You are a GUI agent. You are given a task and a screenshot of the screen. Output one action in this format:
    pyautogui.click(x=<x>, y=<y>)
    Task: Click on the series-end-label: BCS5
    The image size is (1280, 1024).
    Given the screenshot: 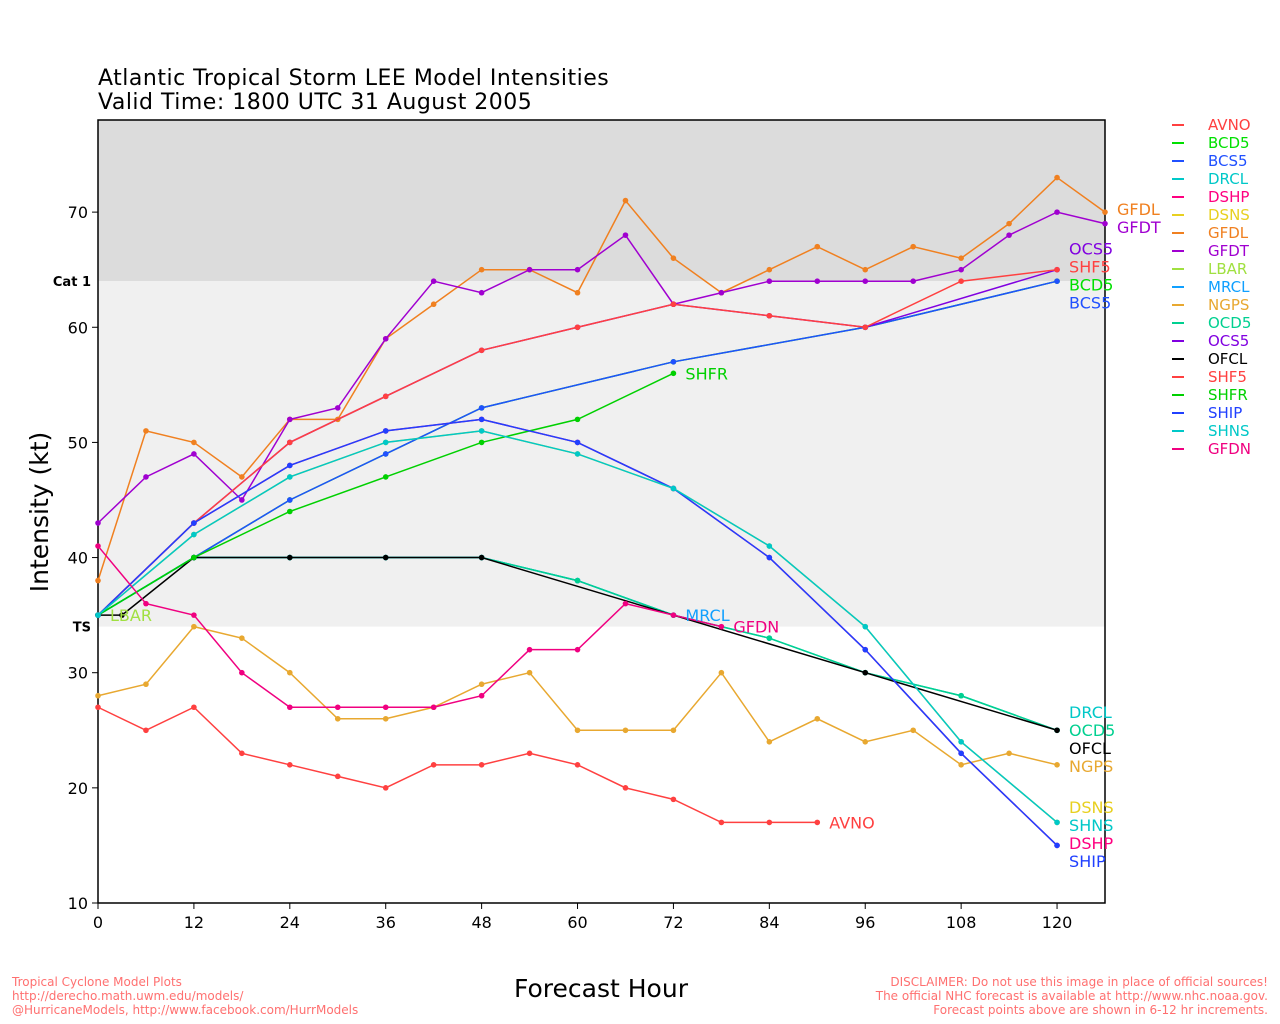 What is the action you would take?
    pyautogui.click(x=1090, y=302)
    